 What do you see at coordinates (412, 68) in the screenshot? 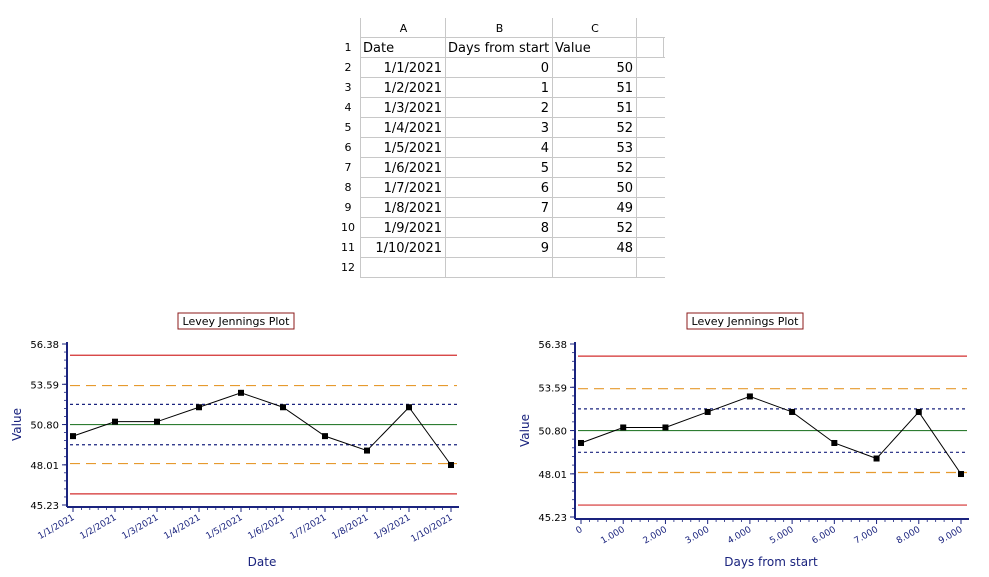
I see `data-cell: 1/1/2021` at bounding box center [412, 68].